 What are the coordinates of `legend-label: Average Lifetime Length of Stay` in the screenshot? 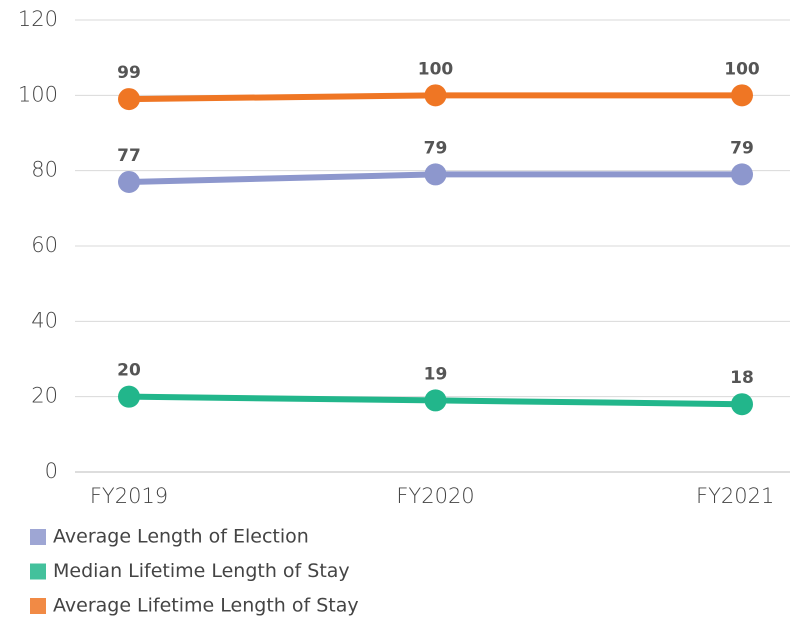 It's located at (206, 606).